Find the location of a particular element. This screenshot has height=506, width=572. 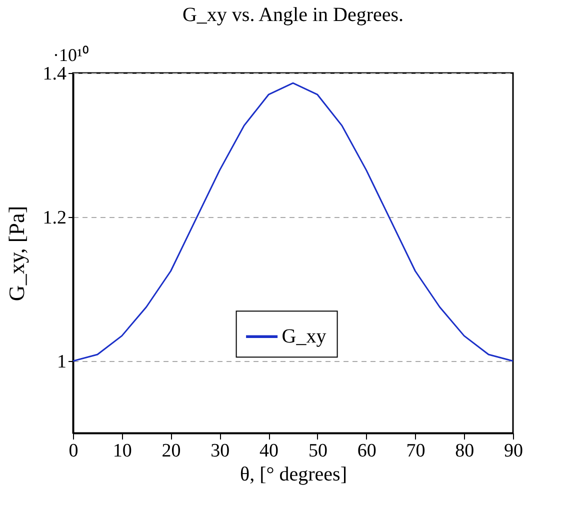

x-tick-label: 40 is located at coordinates (269, 451).